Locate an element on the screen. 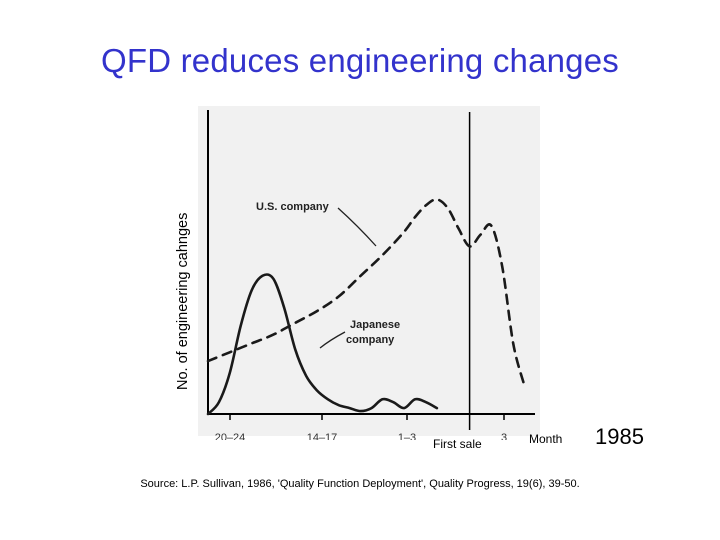 This screenshot has height=540, width=720. first-sale-label: First sale is located at coordinates (457, 444).